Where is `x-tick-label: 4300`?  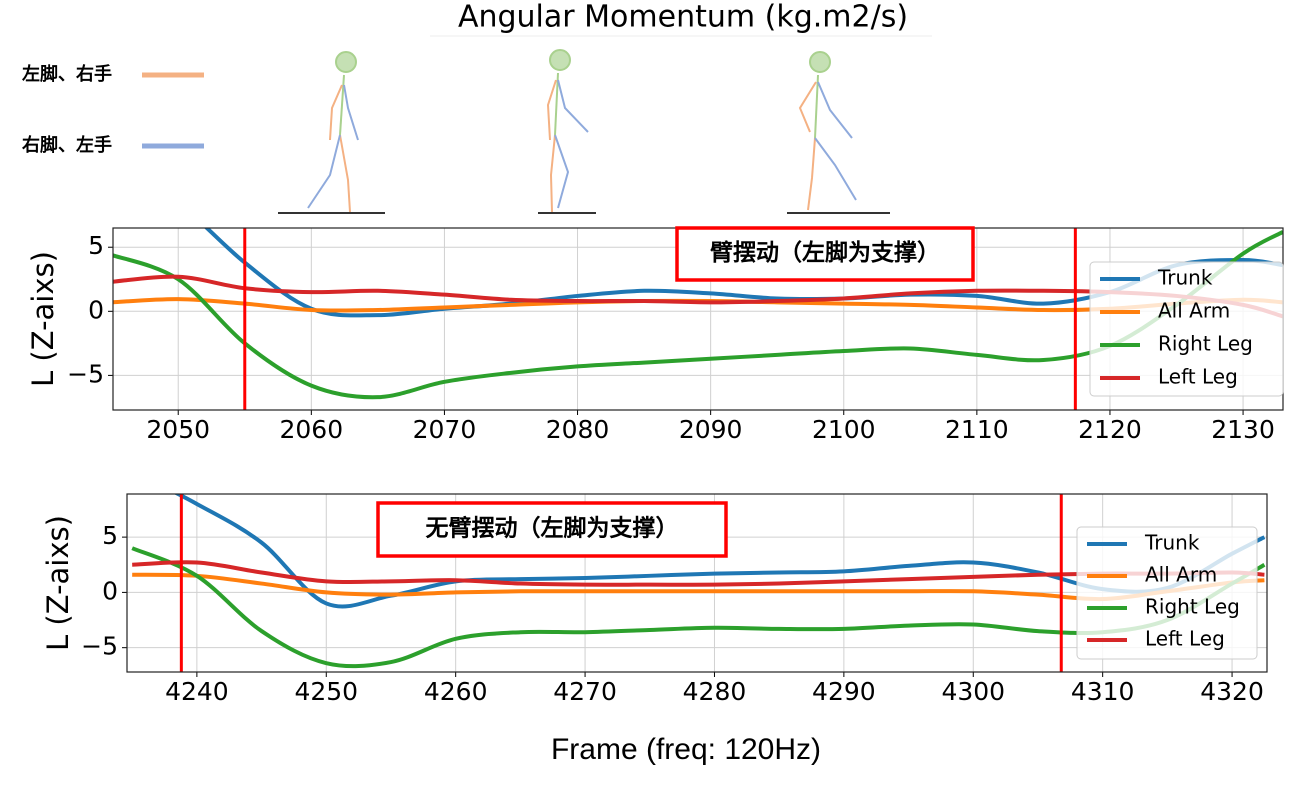
x-tick-label: 4300 is located at coordinates (973, 691).